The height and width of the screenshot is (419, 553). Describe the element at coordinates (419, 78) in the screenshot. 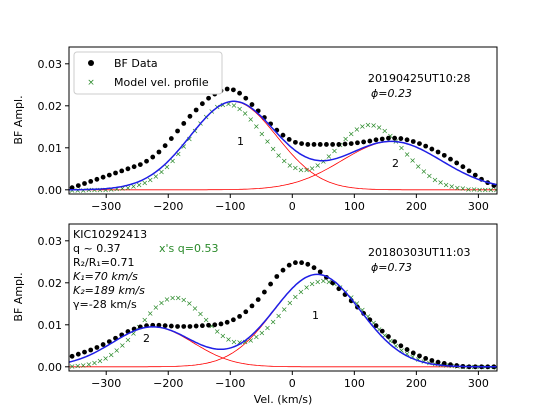

I see `date-top: 20190425UT10:28` at that location.